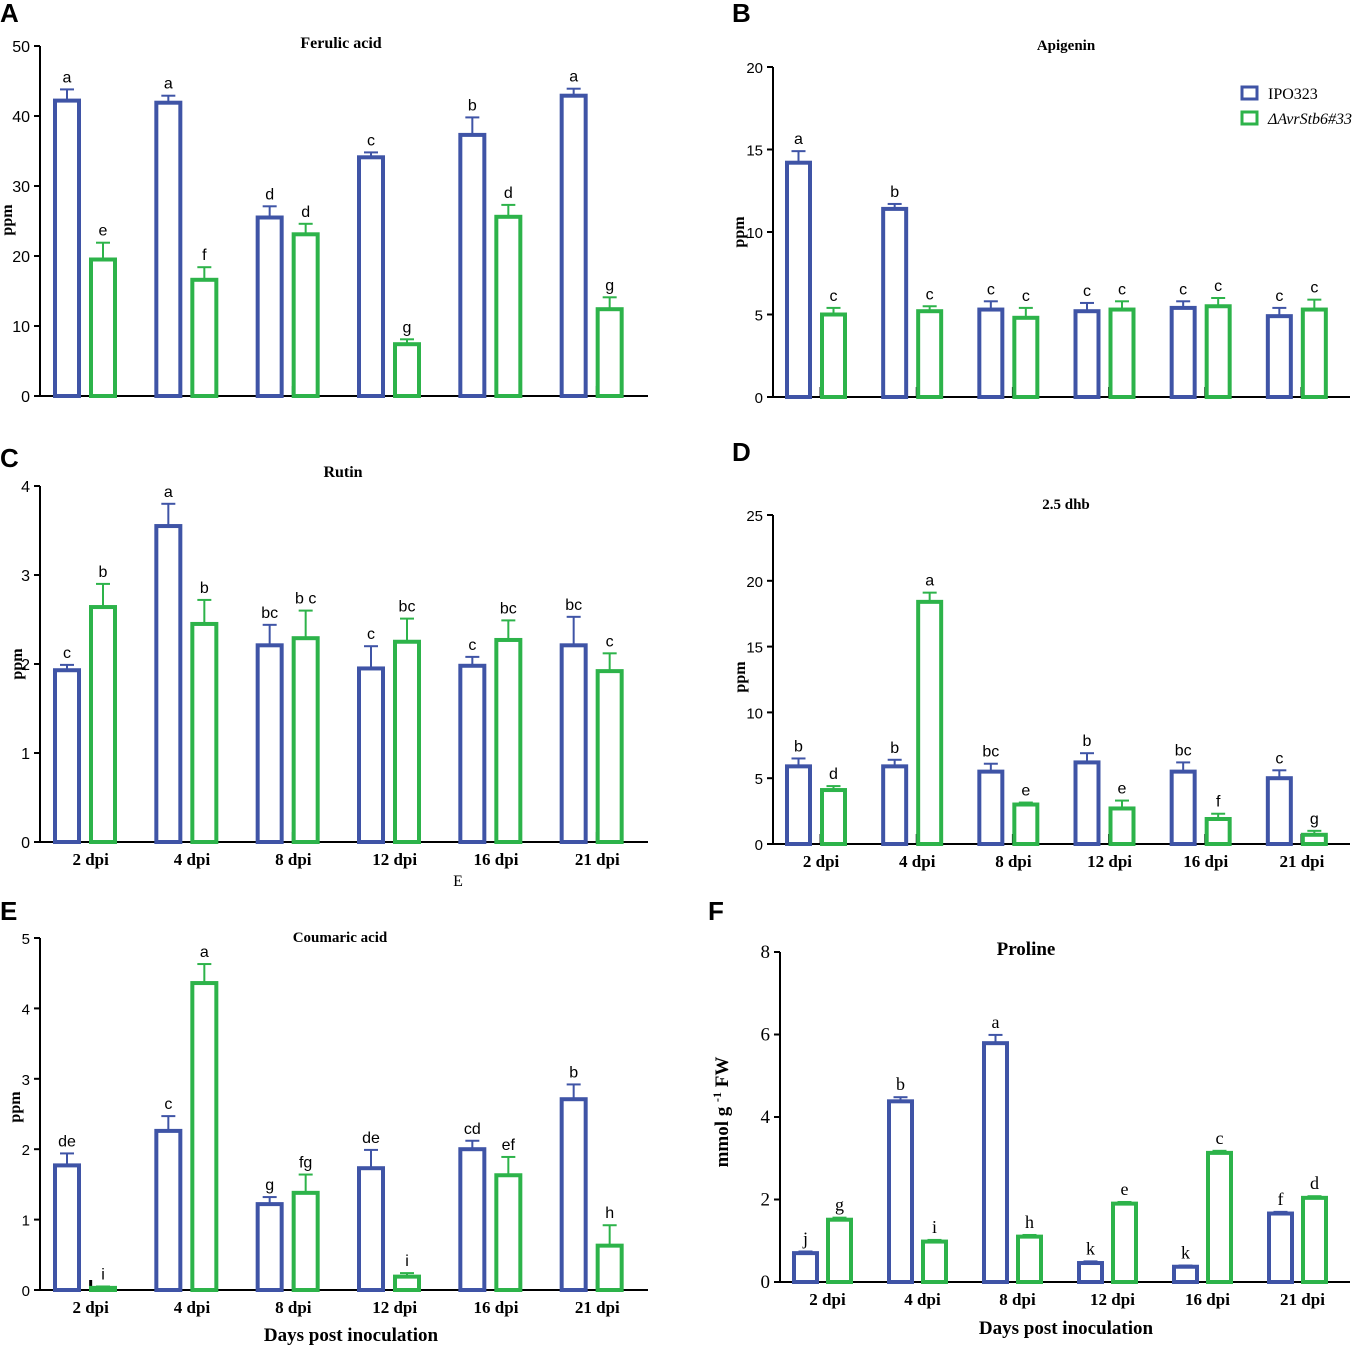  What do you see at coordinates (21, 257) in the screenshot?
I see `y-tick-label-a: 20` at bounding box center [21, 257].